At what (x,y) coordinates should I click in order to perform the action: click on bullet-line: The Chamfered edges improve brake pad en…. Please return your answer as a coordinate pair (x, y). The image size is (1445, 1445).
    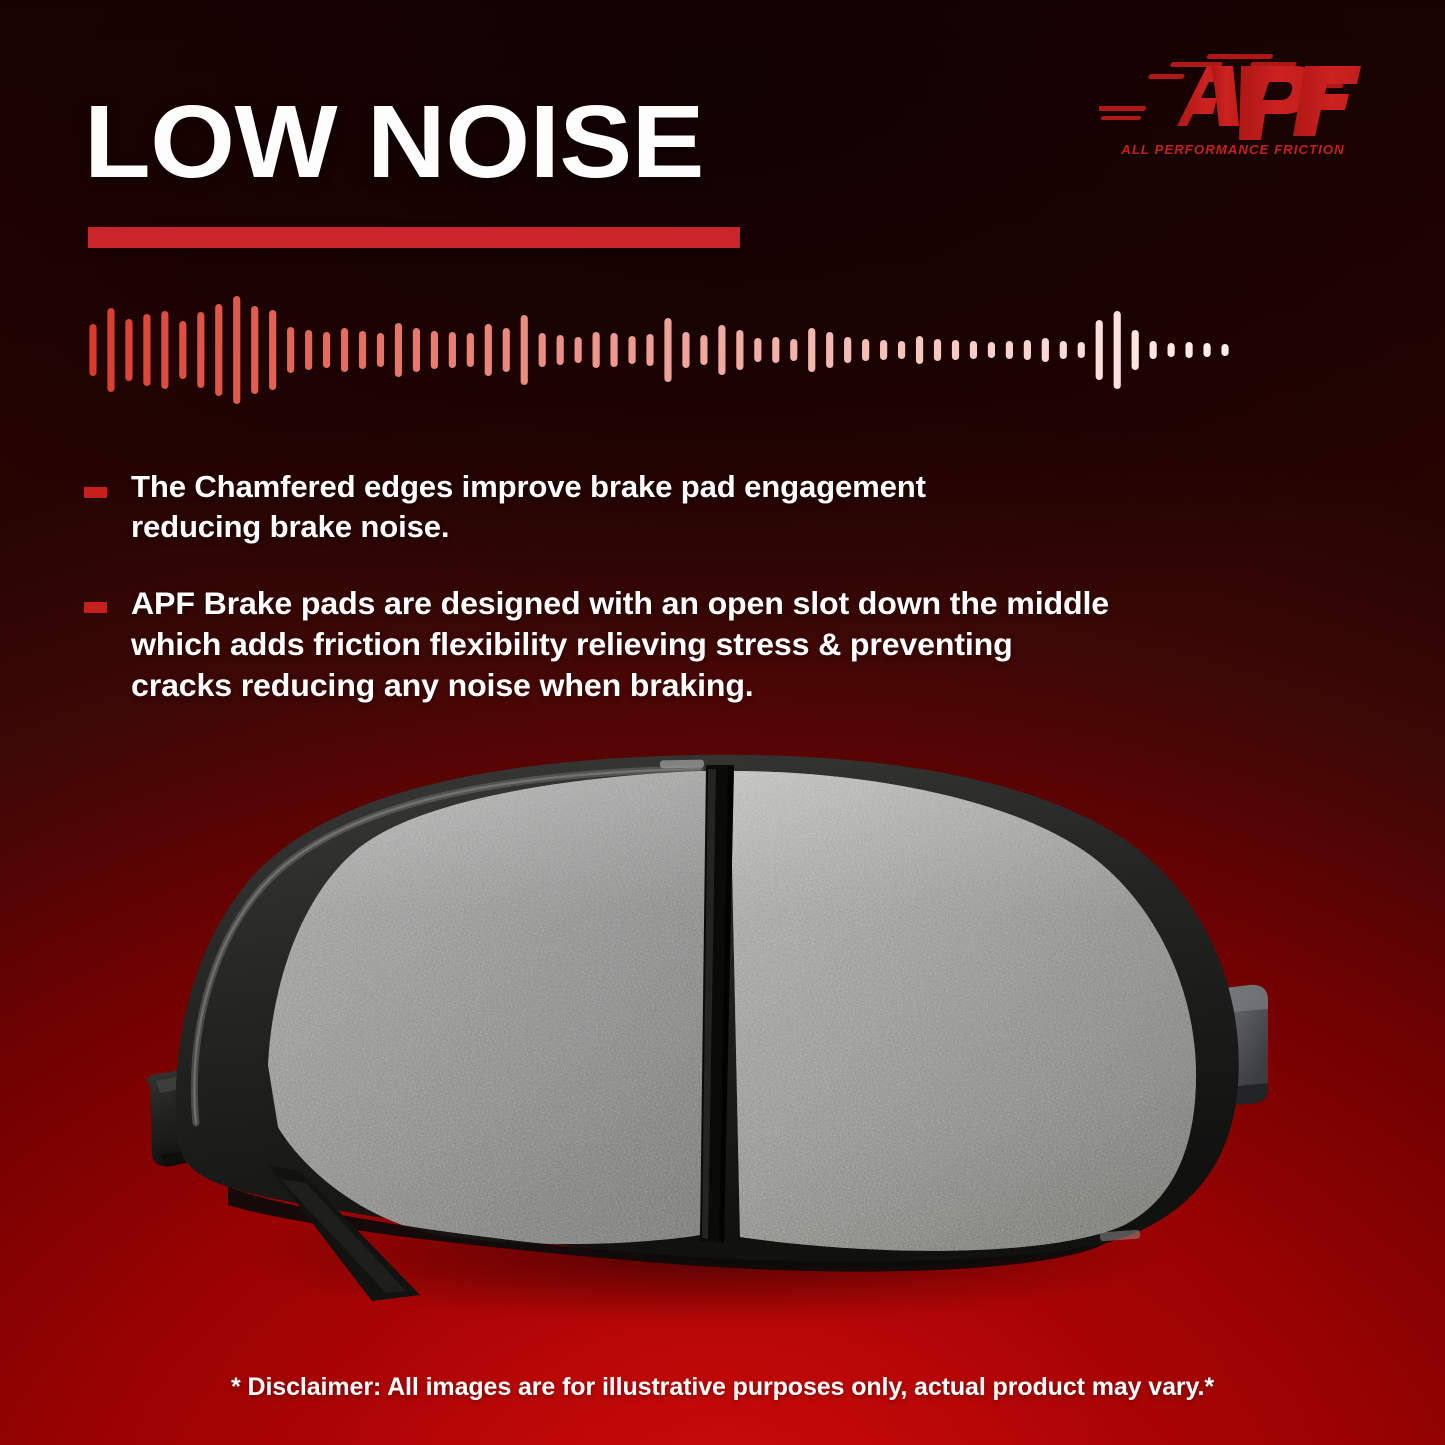
    Looking at the image, I should click on (528, 487).